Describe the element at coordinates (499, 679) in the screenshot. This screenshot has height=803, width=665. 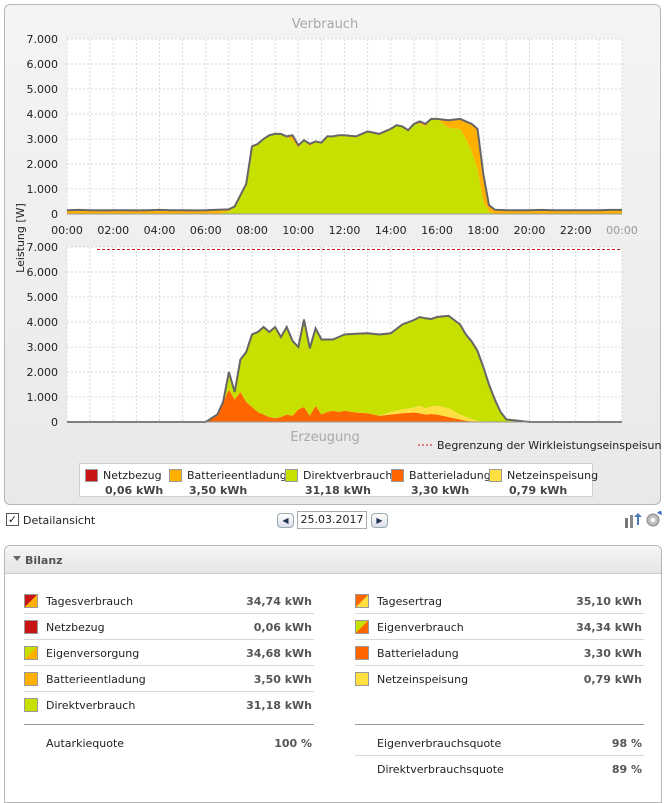
I see `bilanz-row-netzeinspeisung: Netzeinspeisung 0,79 kWh` at that location.